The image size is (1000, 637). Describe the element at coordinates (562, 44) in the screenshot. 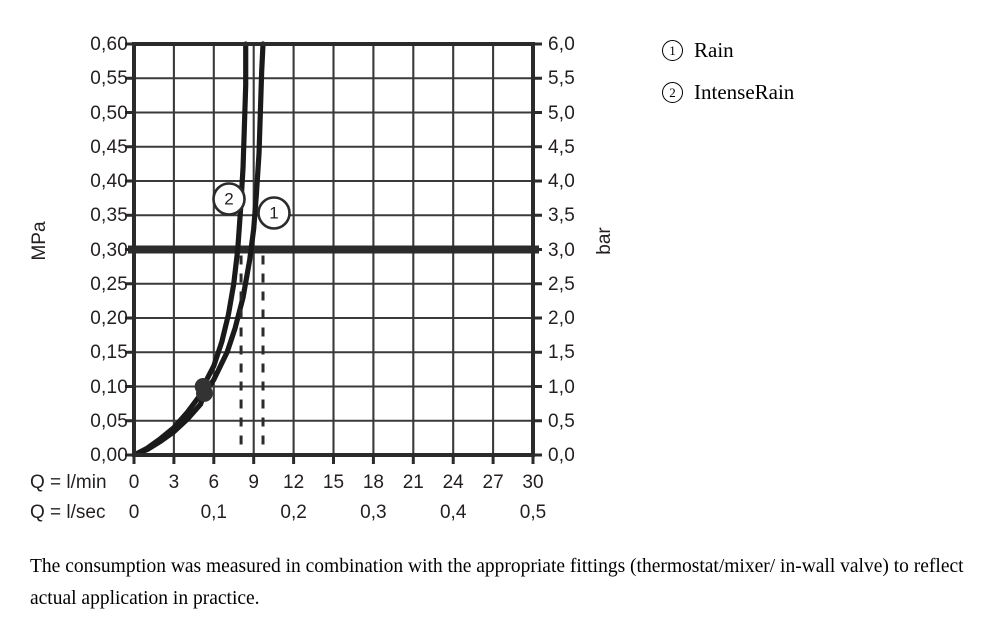

I see `y-tick-bar: 6,0` at that location.